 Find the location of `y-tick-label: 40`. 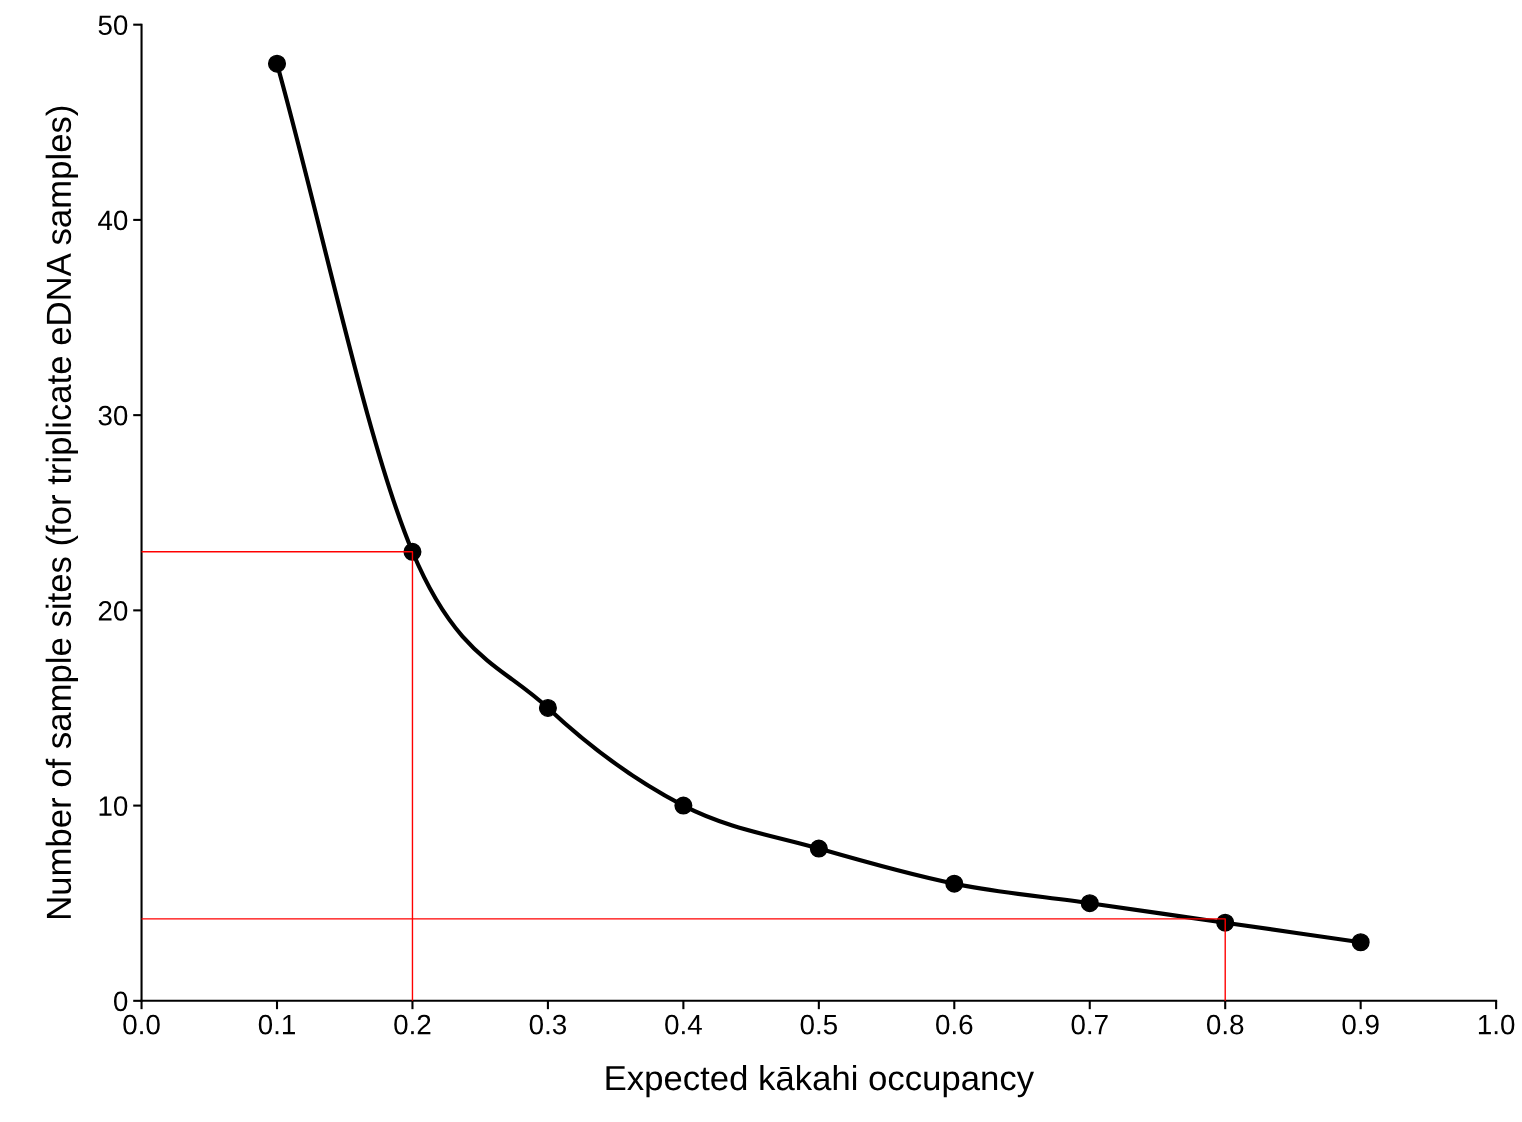

y-tick-label: 40 is located at coordinates (113, 220).